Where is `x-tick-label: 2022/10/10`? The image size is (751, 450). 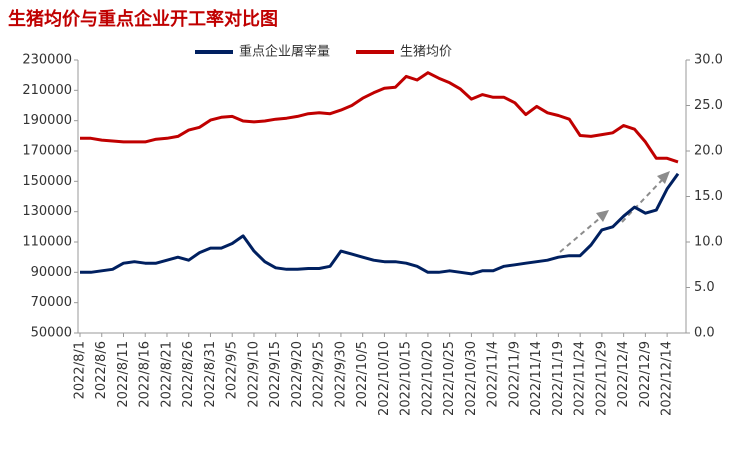
x-tick-label: 2022/10/10 is located at coordinates (384, 378).